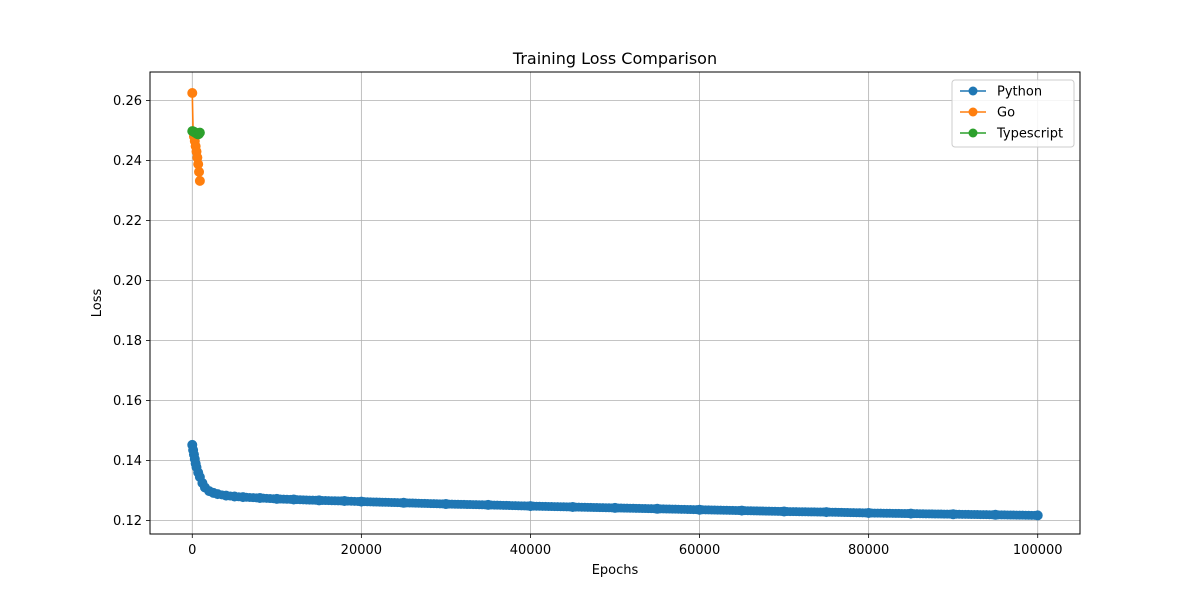 Image resolution: width=1200 pixels, height=600 pixels. What do you see at coordinates (973, 133) in the screenshot?
I see `legend-marker-typescript` at bounding box center [973, 133].